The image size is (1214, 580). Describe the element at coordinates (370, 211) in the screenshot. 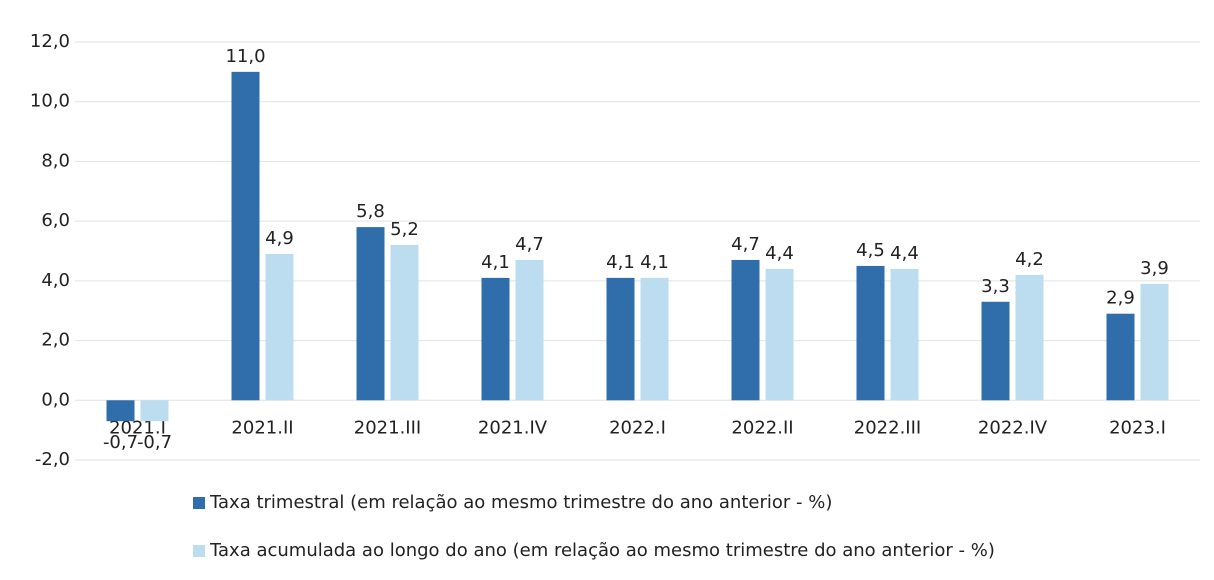

I see `value-label: 5,8` at that location.